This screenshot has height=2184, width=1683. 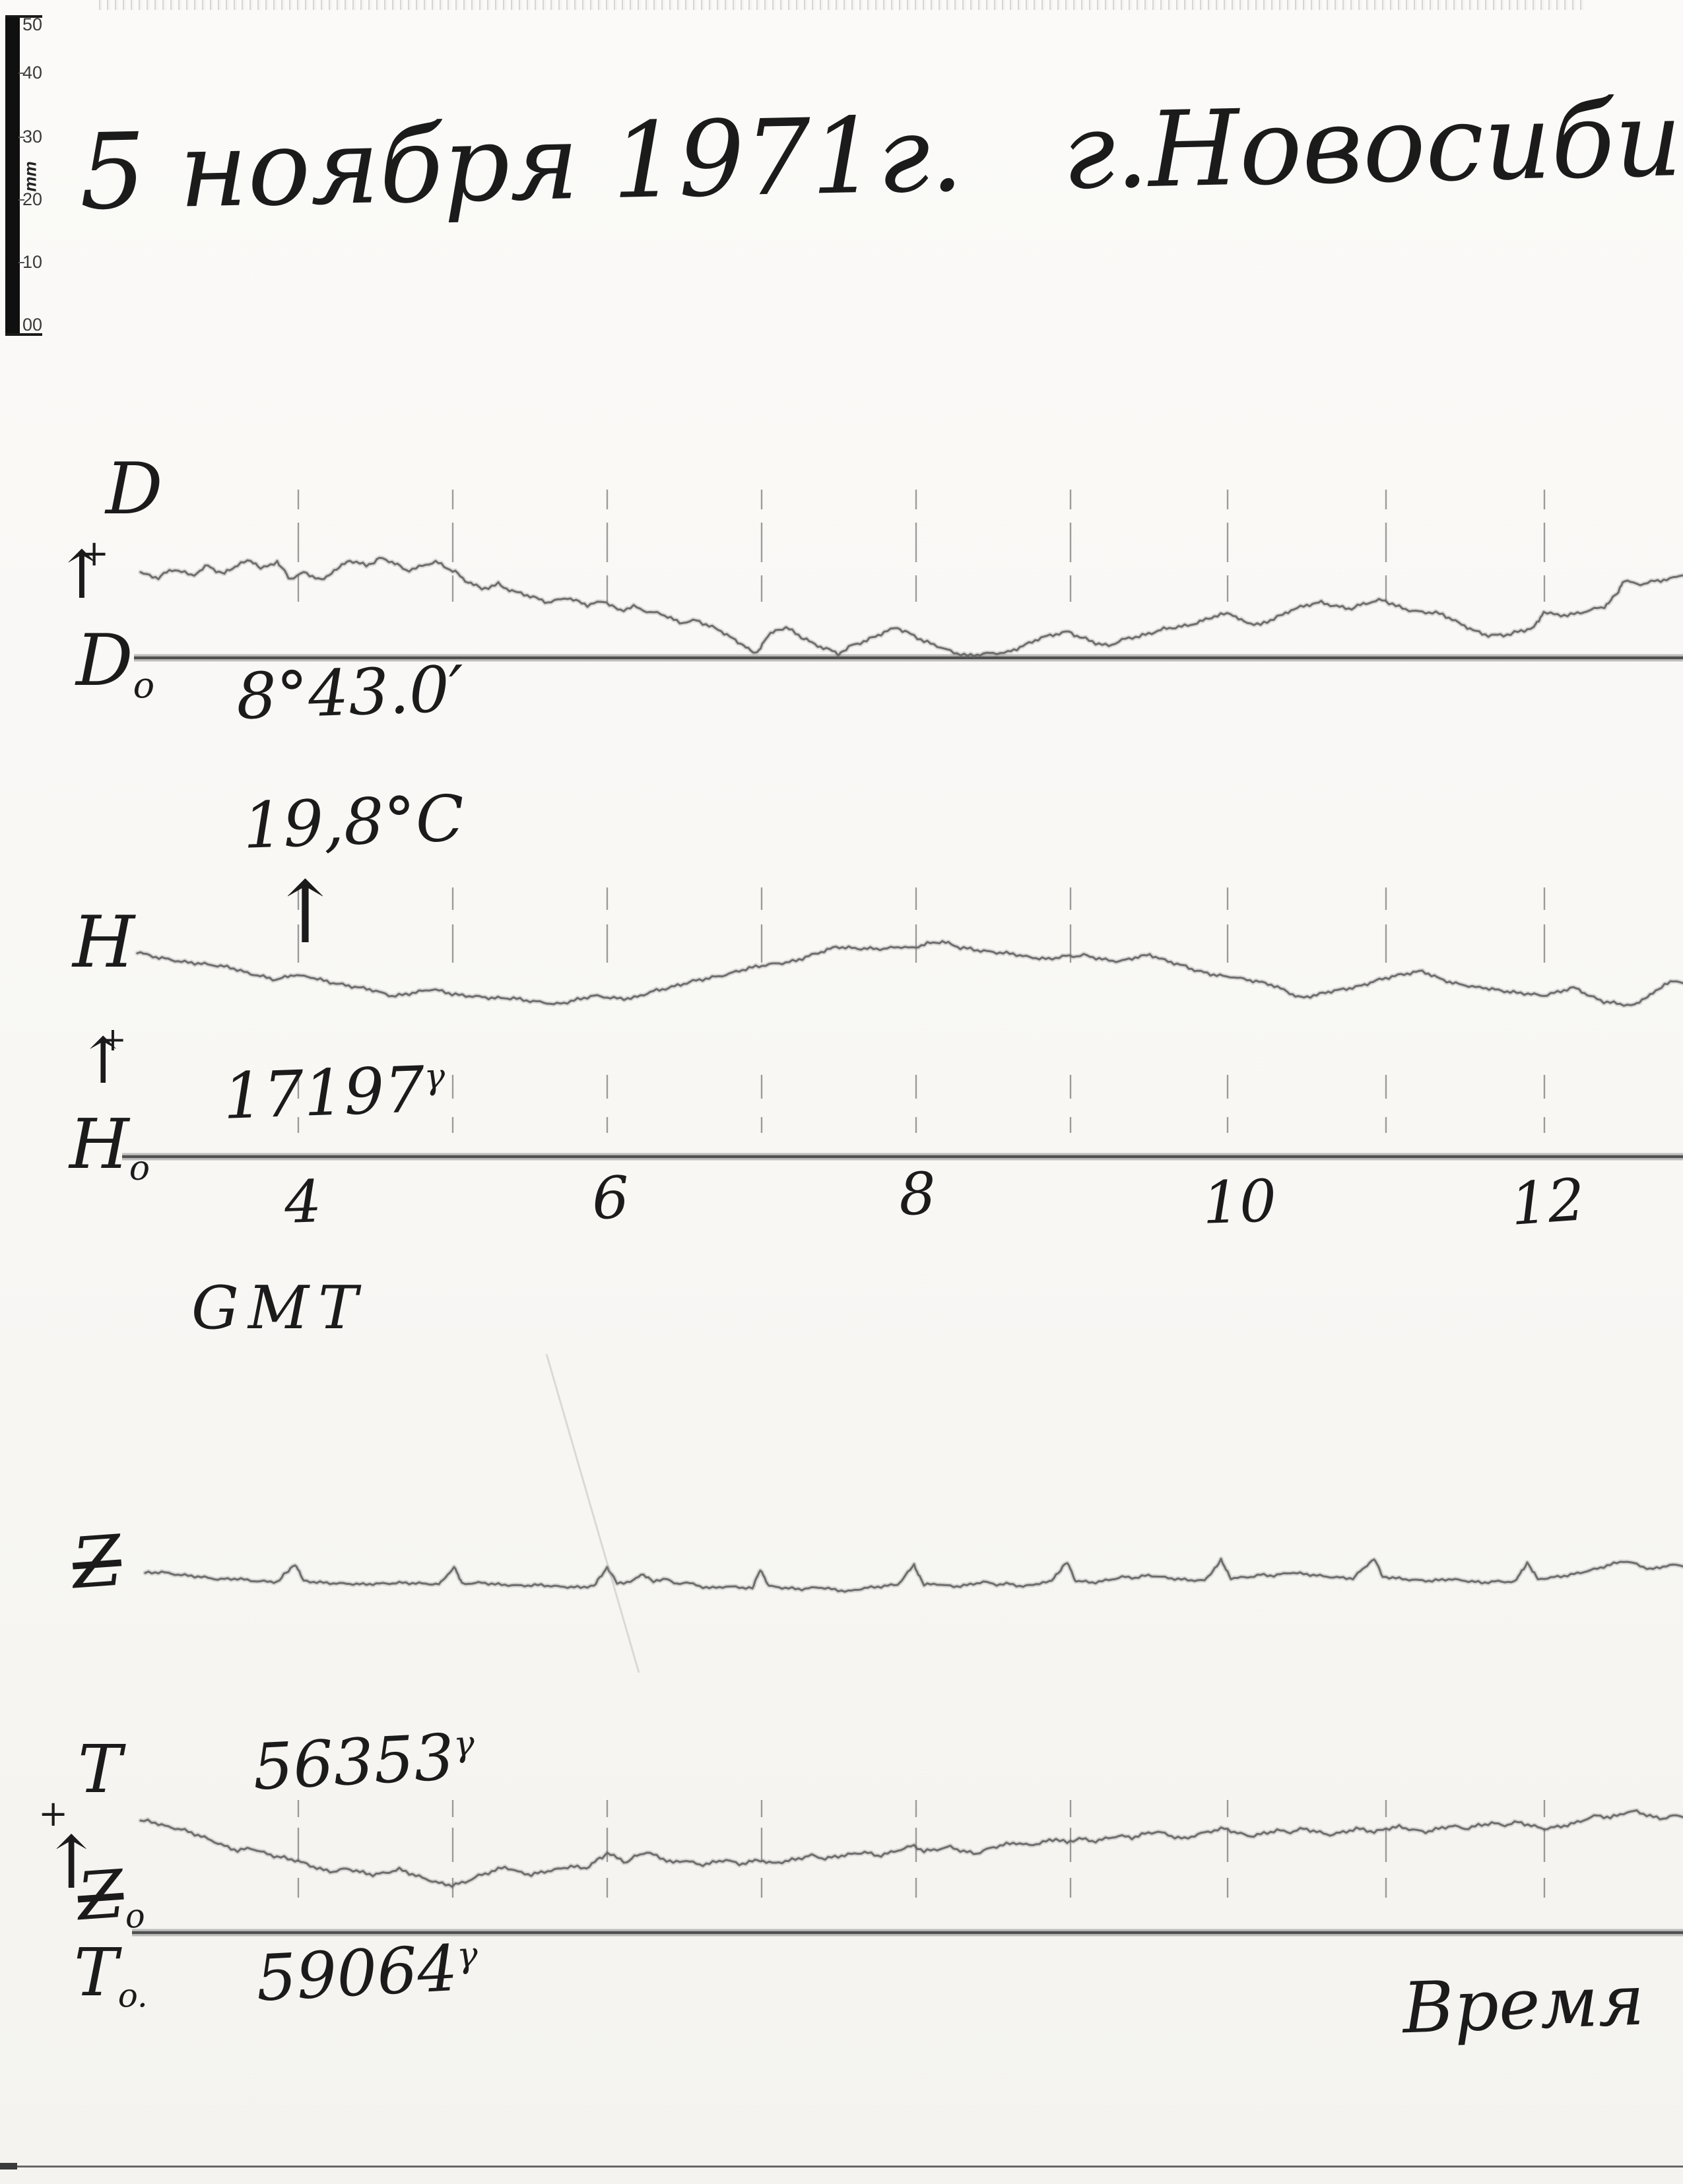 What do you see at coordinates (305, 912) in the screenshot?
I see `temperature-arrow-icon: ↑` at bounding box center [305, 912].